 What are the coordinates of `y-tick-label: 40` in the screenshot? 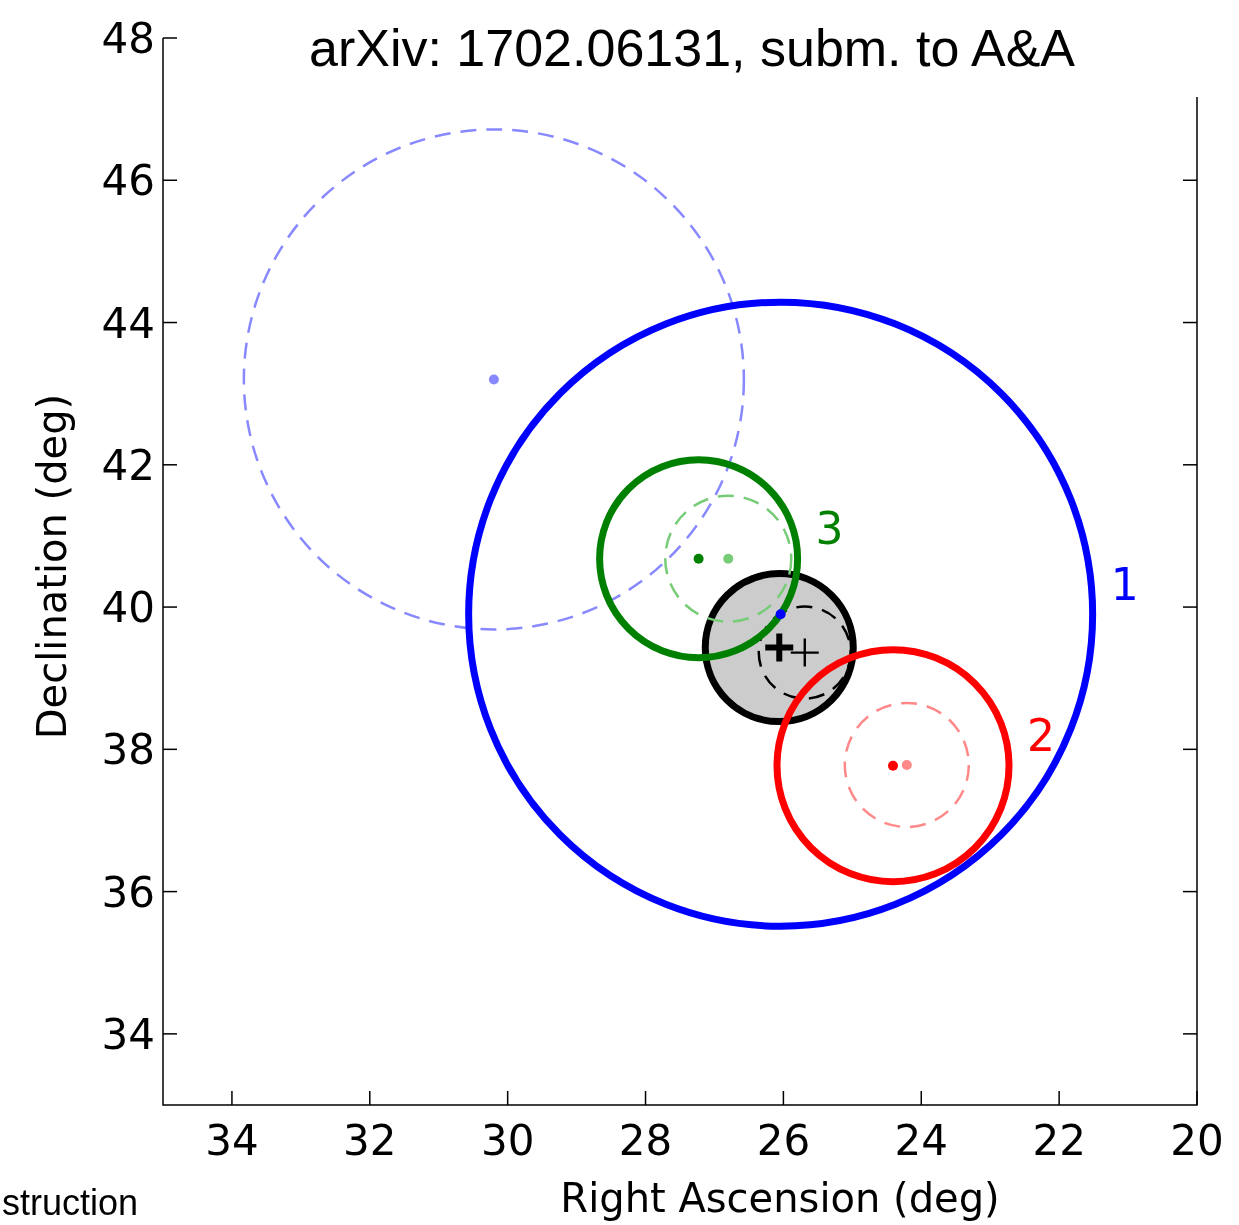 It's located at (128, 608).